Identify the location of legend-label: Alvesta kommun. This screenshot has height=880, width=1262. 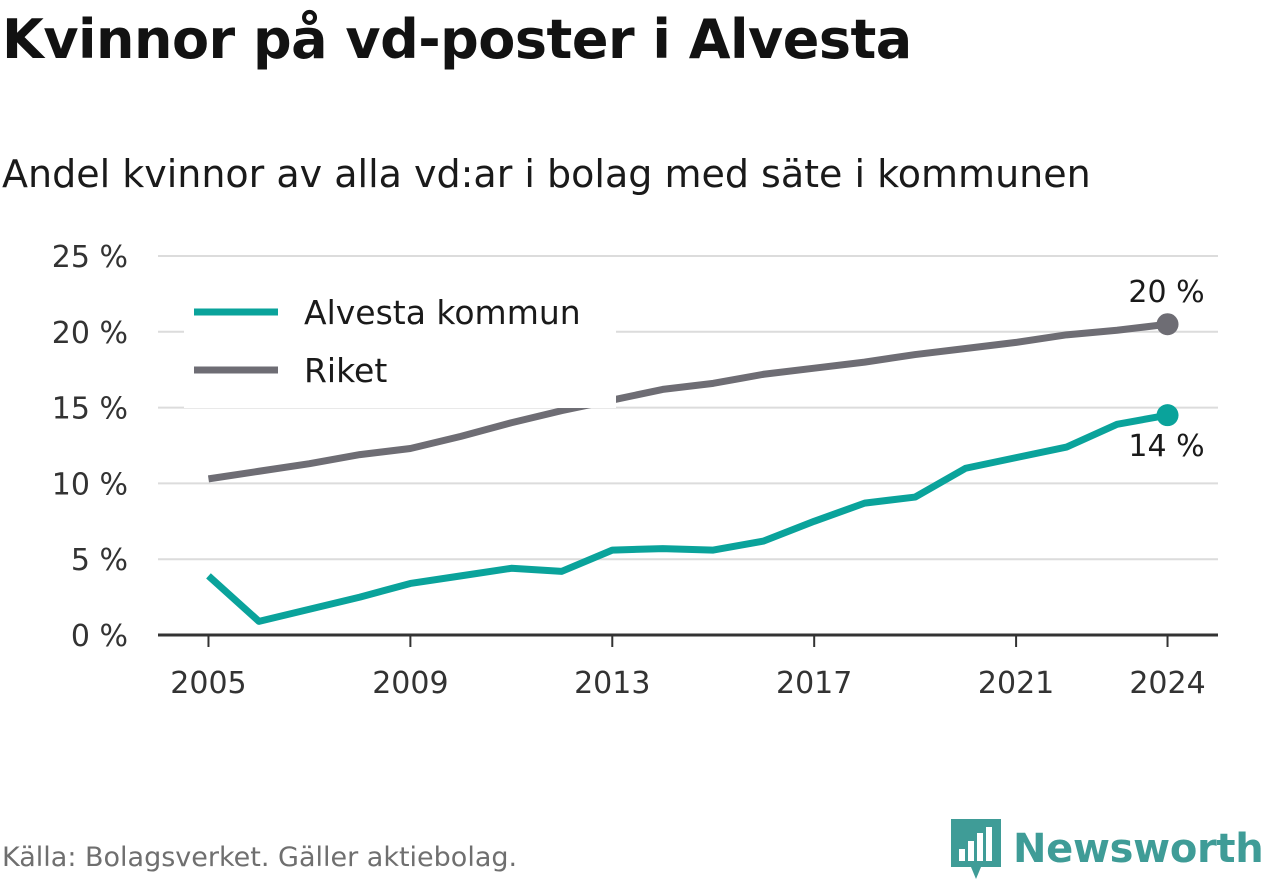
(442, 312).